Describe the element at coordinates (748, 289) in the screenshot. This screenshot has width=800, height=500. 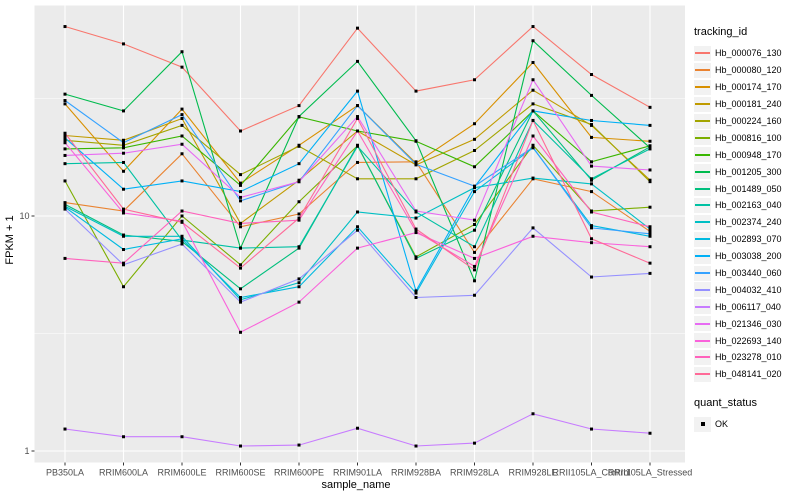
I see `legend-item-label: Hb_004032_410` at that location.